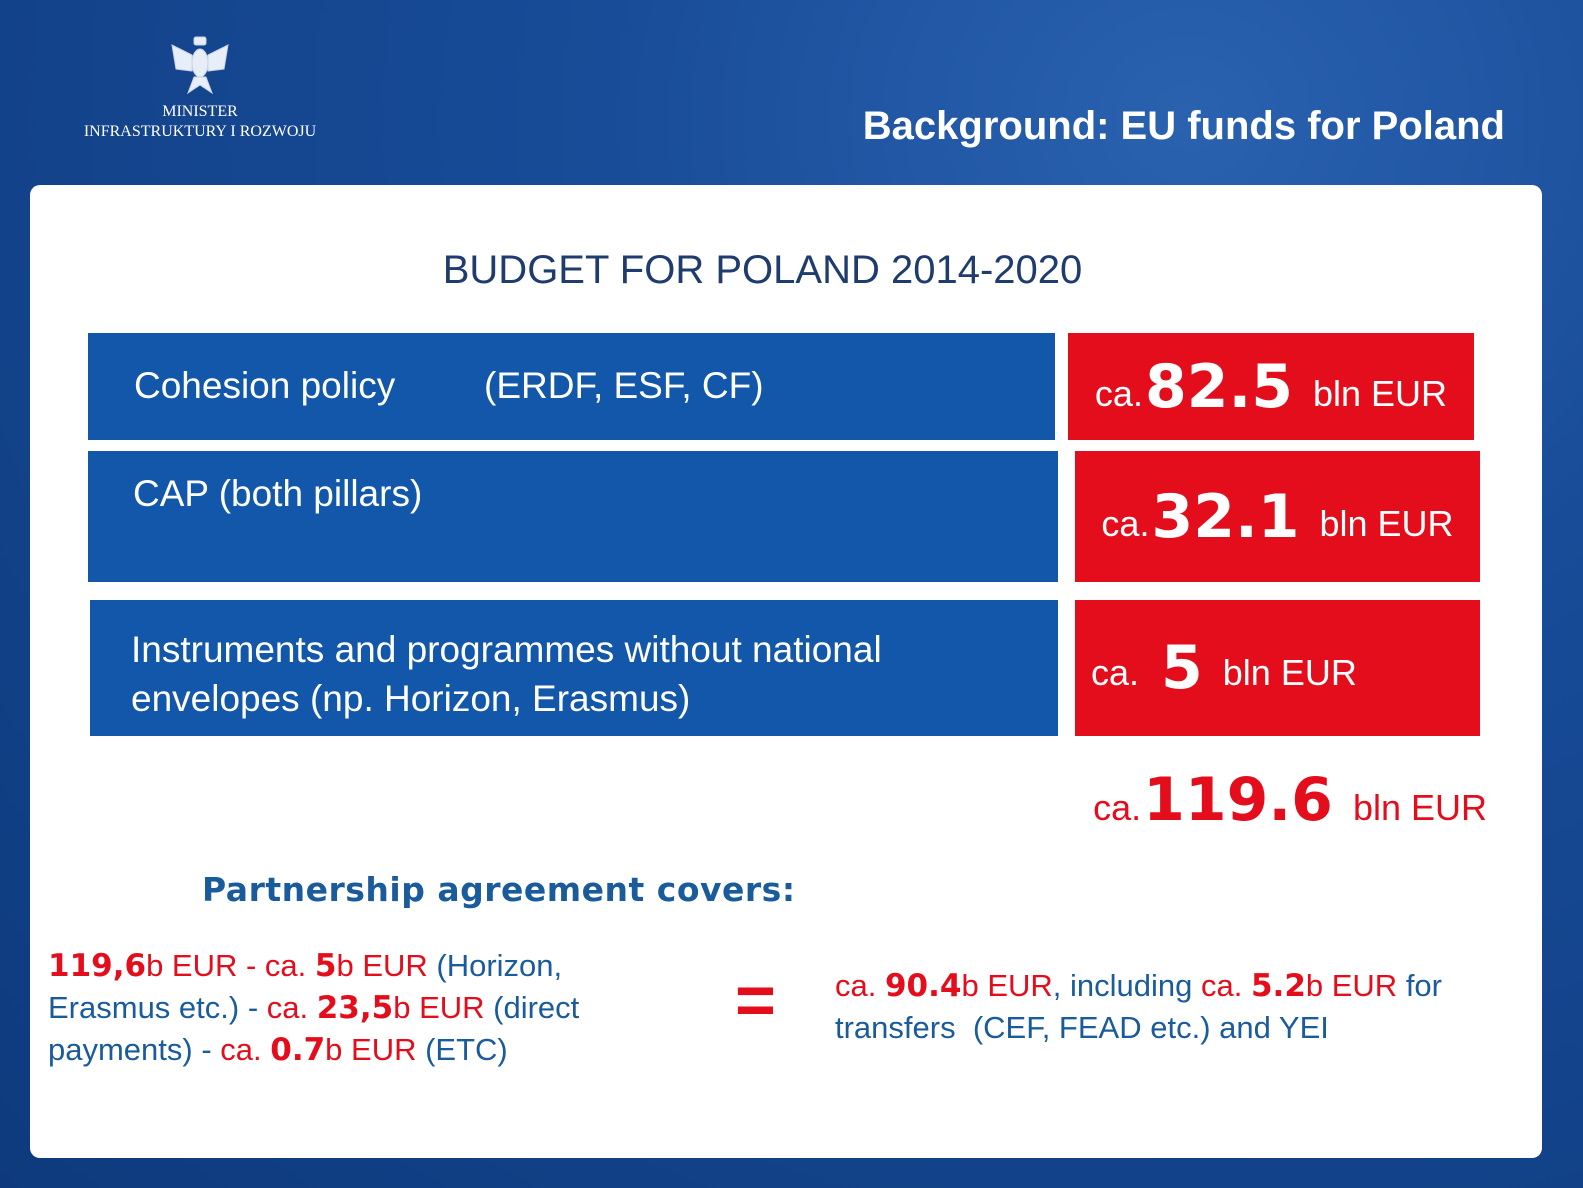  I want to click on ministry-logo: MINISTER INFRASTRUKTURY I ROZWOJU, so click(200, 88).